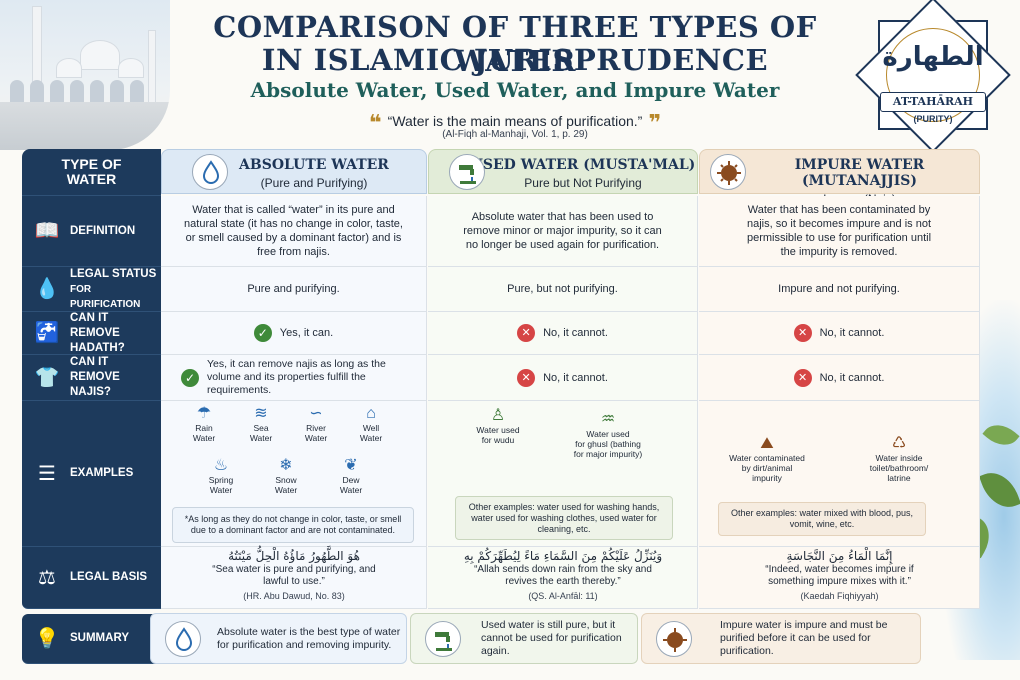  I want to click on tap-icon: 🚰, so click(47, 333).